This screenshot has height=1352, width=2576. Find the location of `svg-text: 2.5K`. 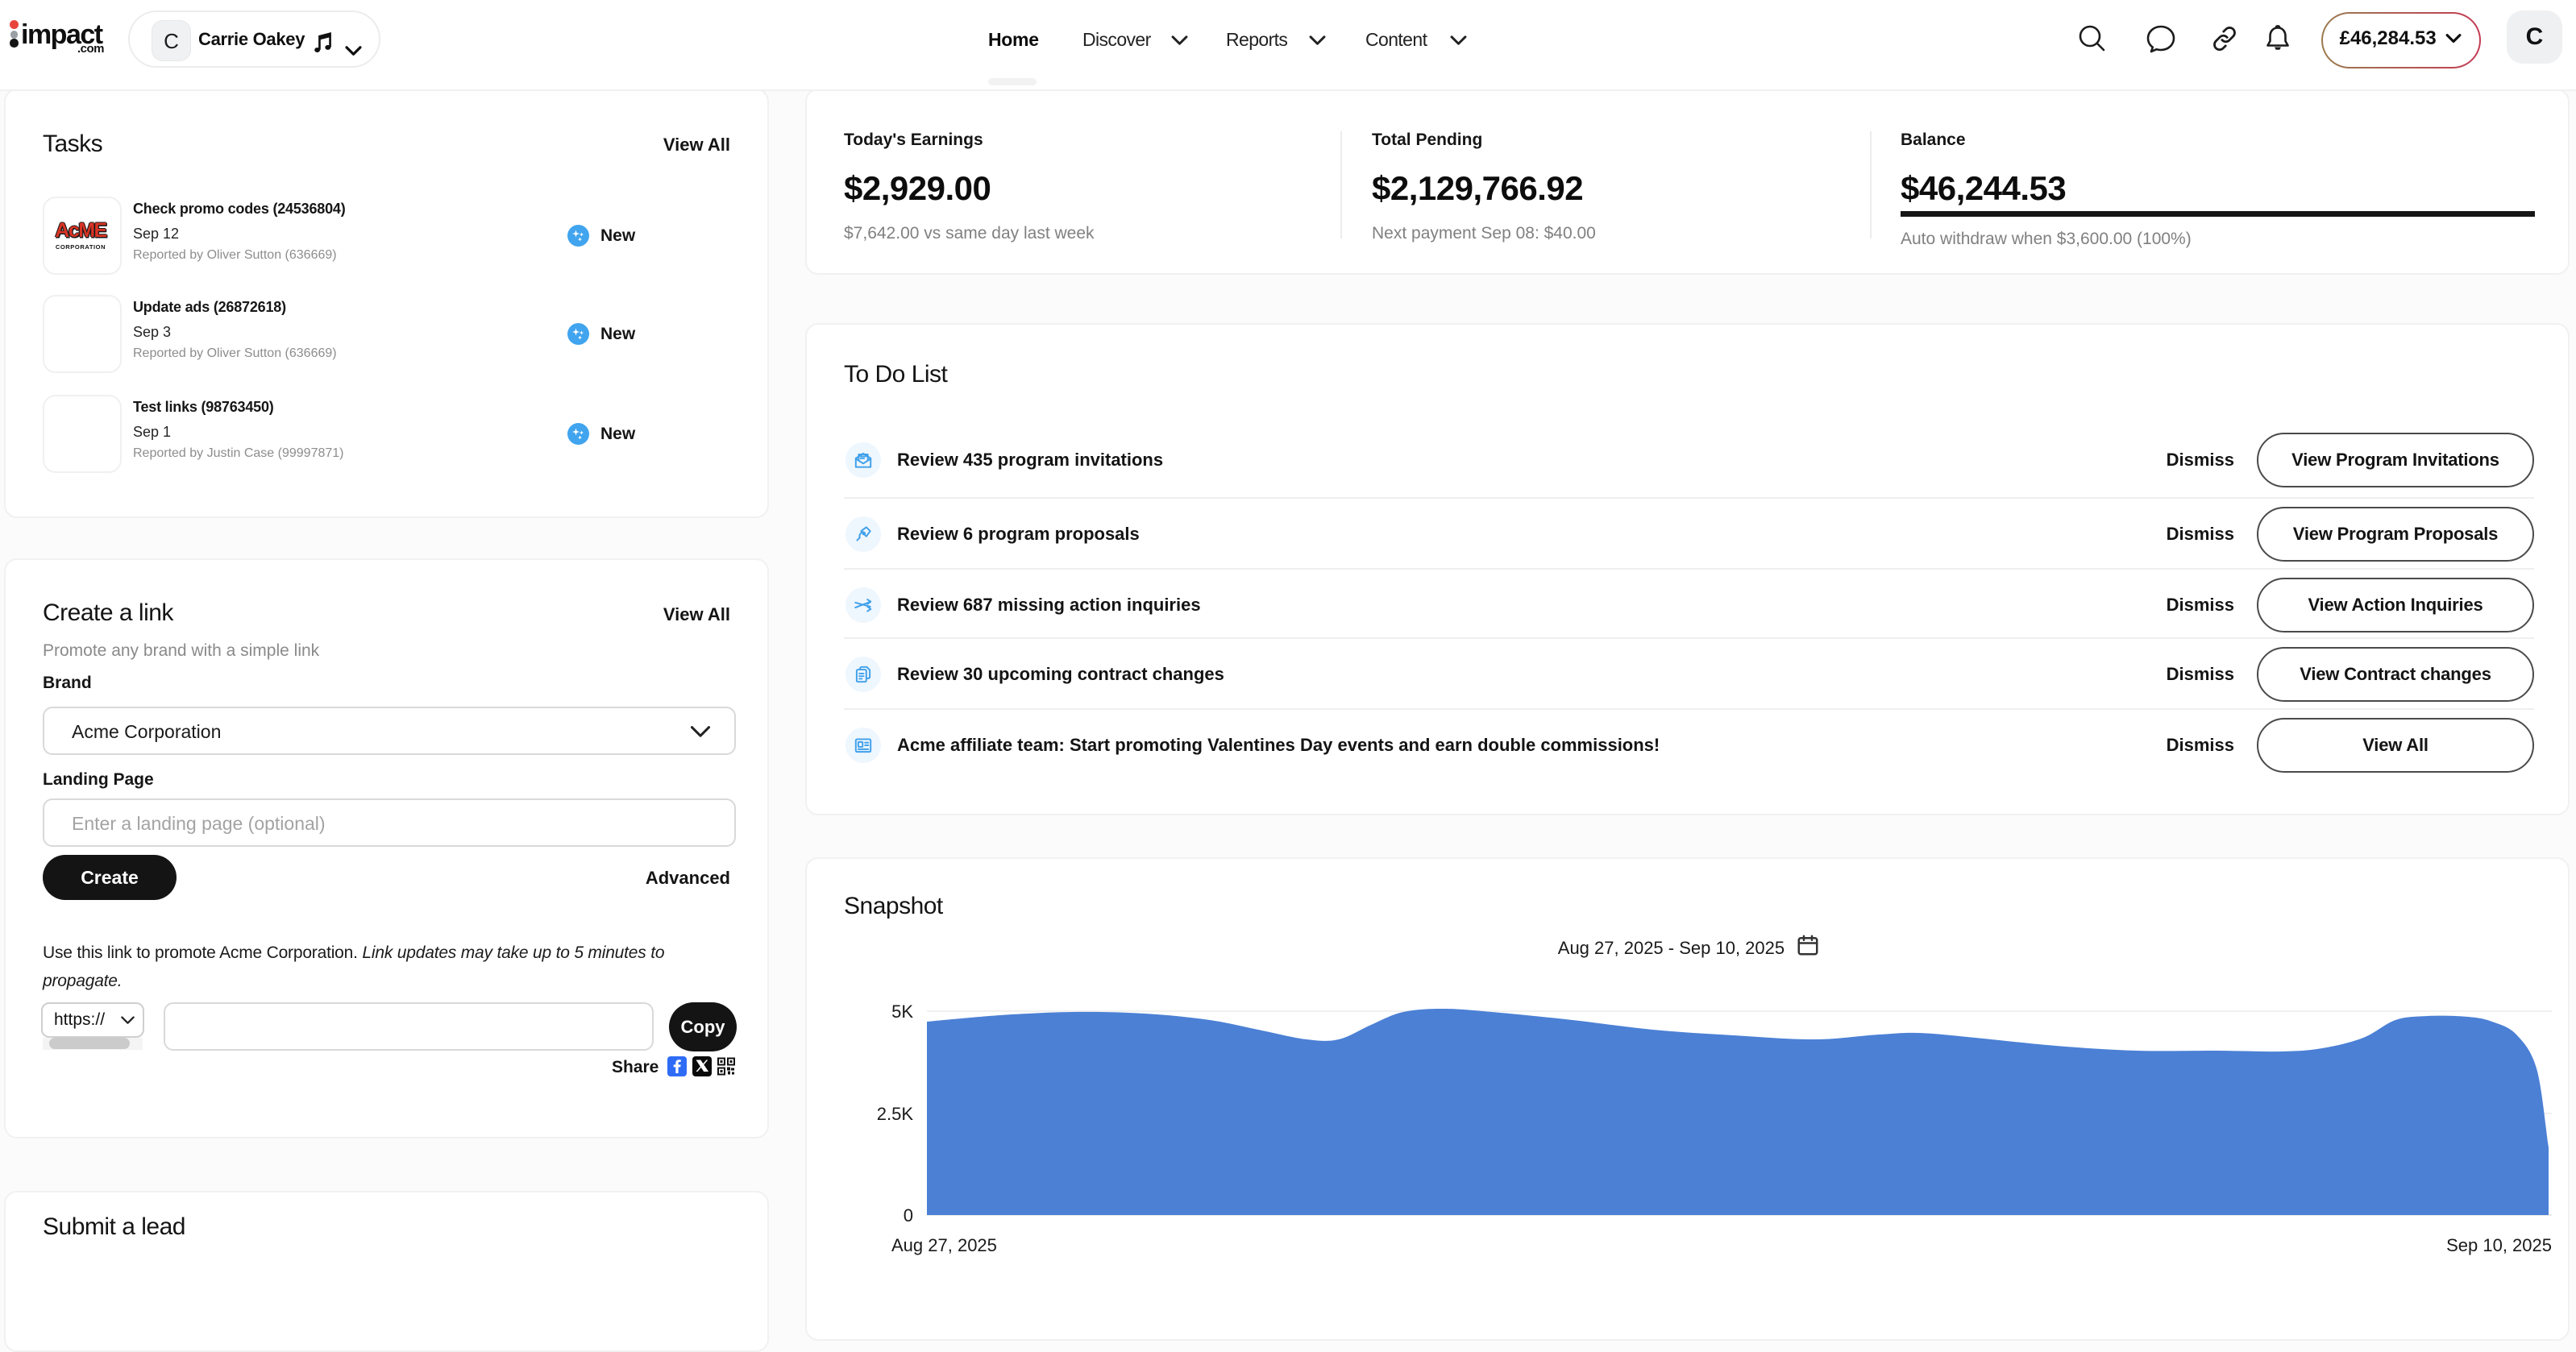

svg-text: 2.5K is located at coordinates (895, 1114).